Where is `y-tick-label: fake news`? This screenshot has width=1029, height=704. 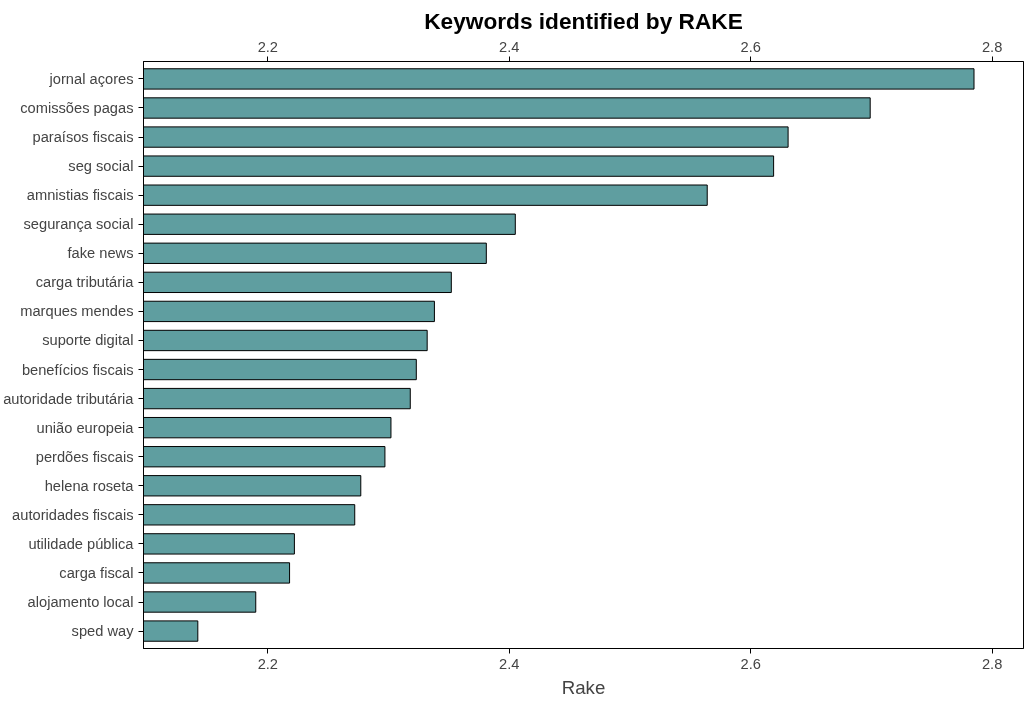
y-tick-label: fake news is located at coordinates (100, 253).